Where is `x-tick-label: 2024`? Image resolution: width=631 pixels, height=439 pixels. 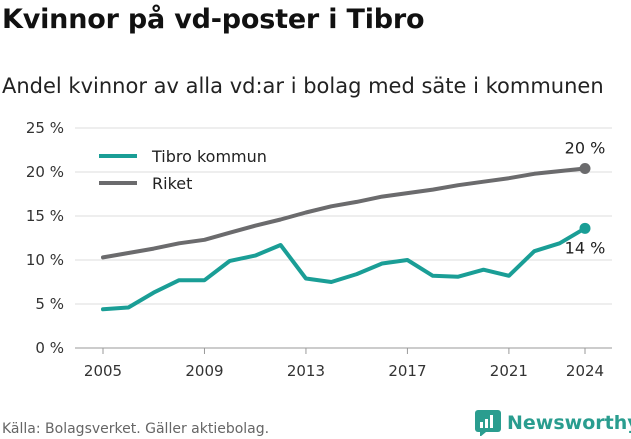
x-tick-label: 2024 is located at coordinates (585, 371).